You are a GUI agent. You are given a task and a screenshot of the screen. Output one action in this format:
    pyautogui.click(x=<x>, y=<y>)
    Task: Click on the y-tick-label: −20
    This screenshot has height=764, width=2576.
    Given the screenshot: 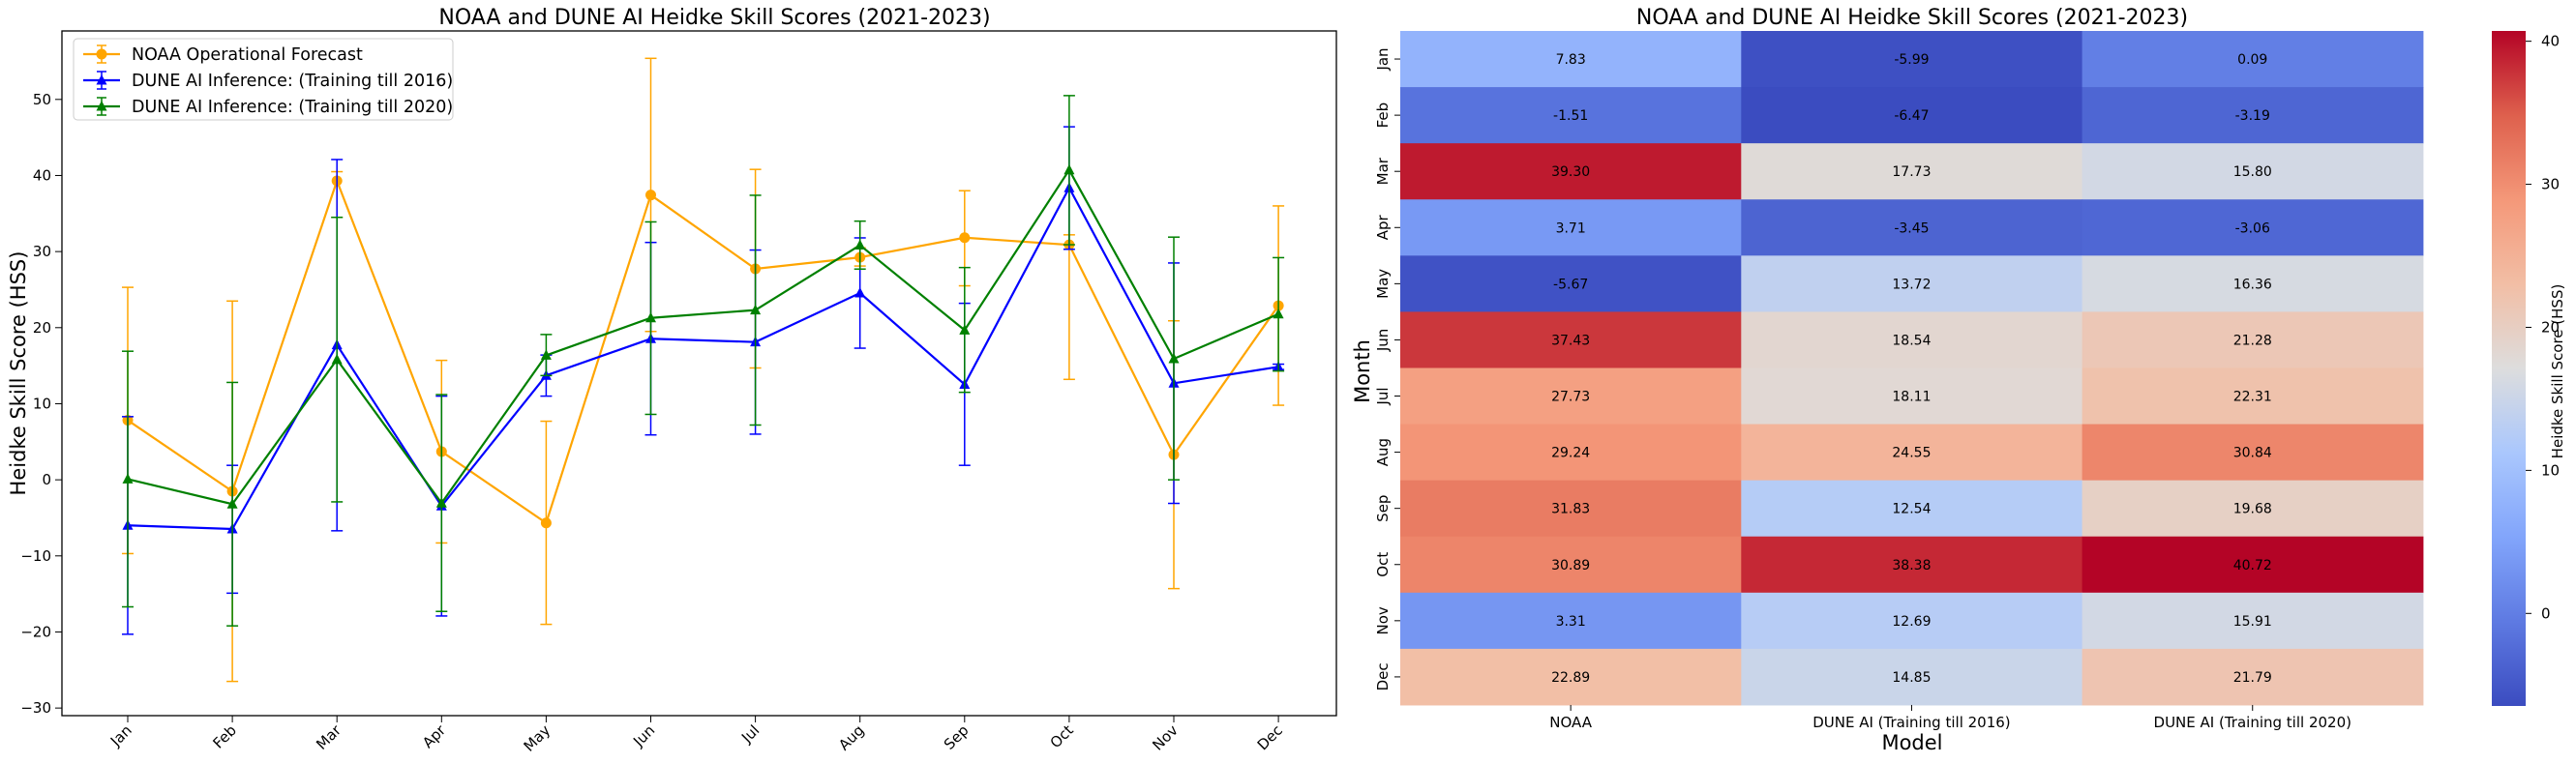 What is the action you would take?
    pyautogui.click(x=35, y=632)
    